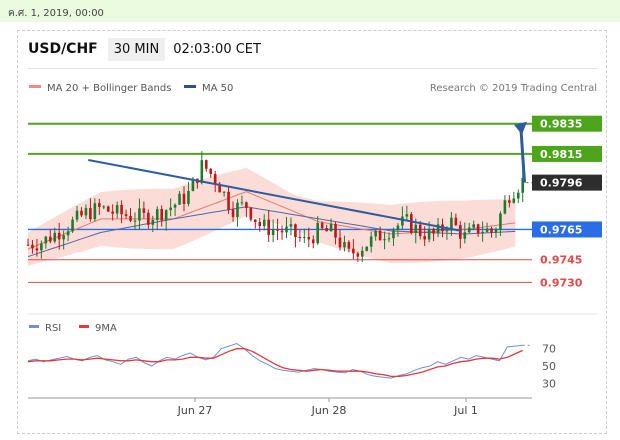 The width and height of the screenshot is (620, 440). Describe the element at coordinates (217, 88) in the screenshot. I see `ma50-legend-label: MA 50` at that location.